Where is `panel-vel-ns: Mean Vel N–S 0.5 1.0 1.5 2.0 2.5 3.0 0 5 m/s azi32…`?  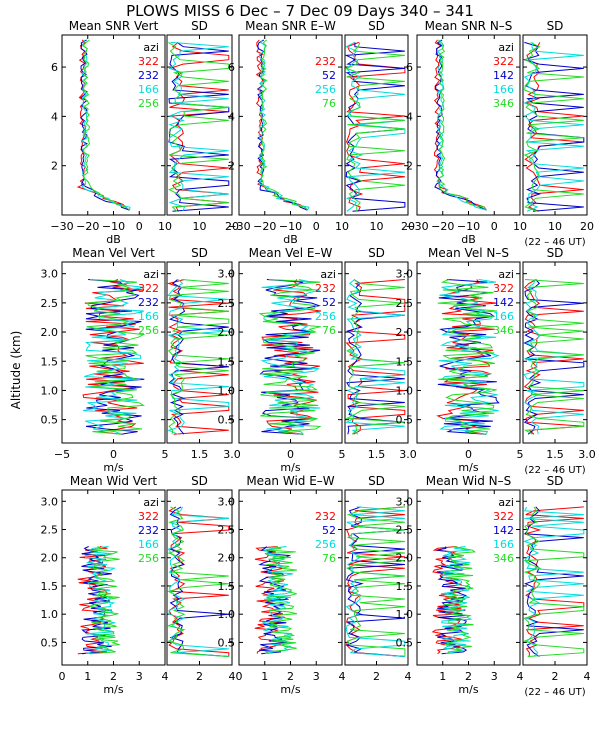
panel-vel-ns: Mean Vel N–S 0.5 1.0 1.5 2.0 2.5 3.0 0 5 m/s azi32… is located at coordinates (460, 360).